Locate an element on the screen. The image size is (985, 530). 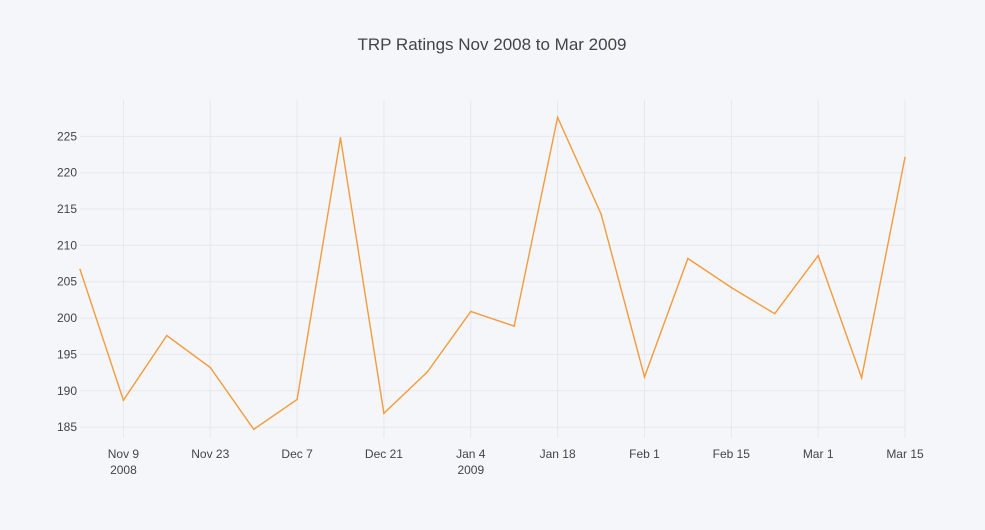
x-tick-label: Mar 15 is located at coordinates (905, 454).